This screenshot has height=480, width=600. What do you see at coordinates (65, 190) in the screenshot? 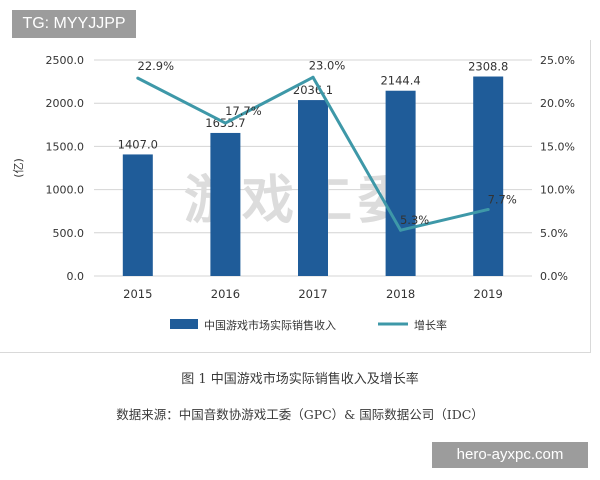
I see `y-tick-label: 1000.0` at bounding box center [65, 190].